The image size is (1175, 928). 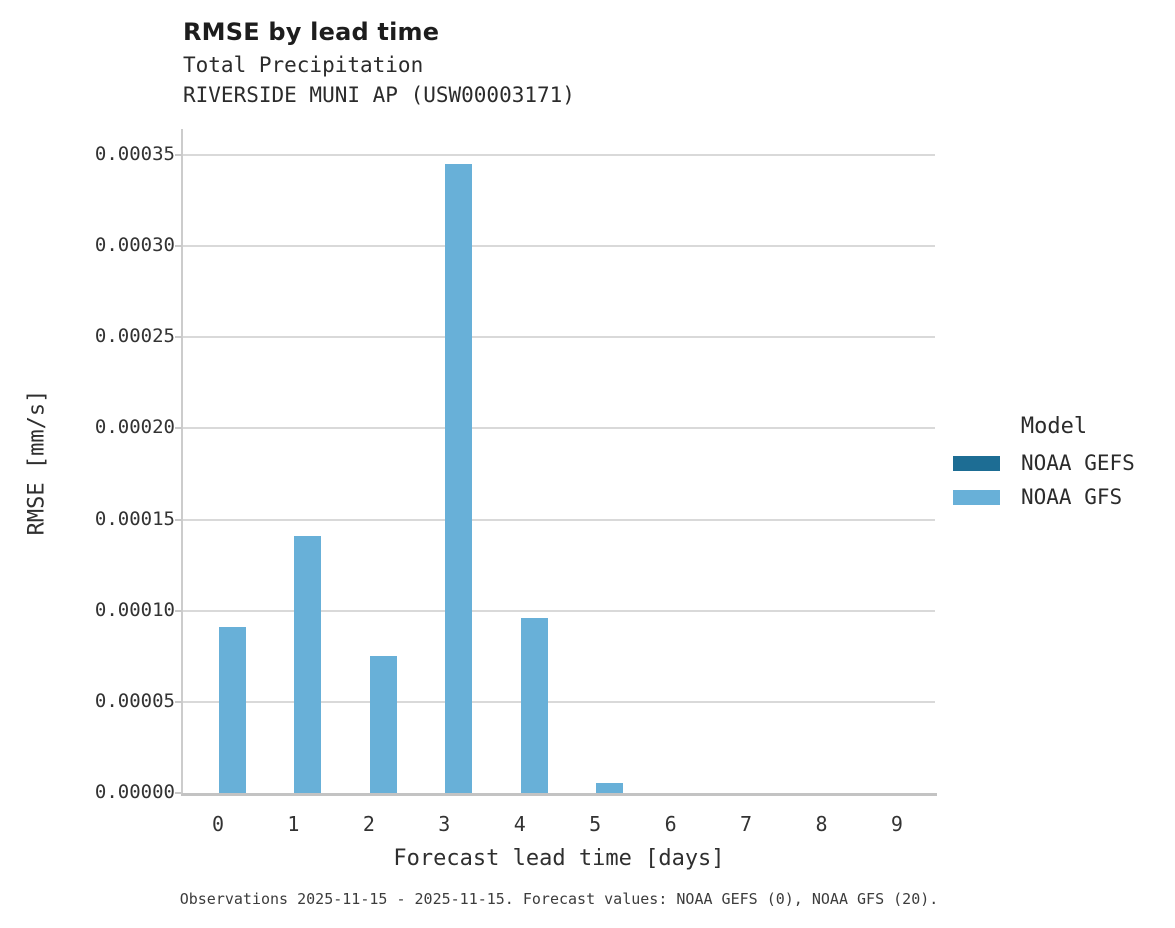 I want to click on gridline-y-0.00010, so click(x=559, y=610).